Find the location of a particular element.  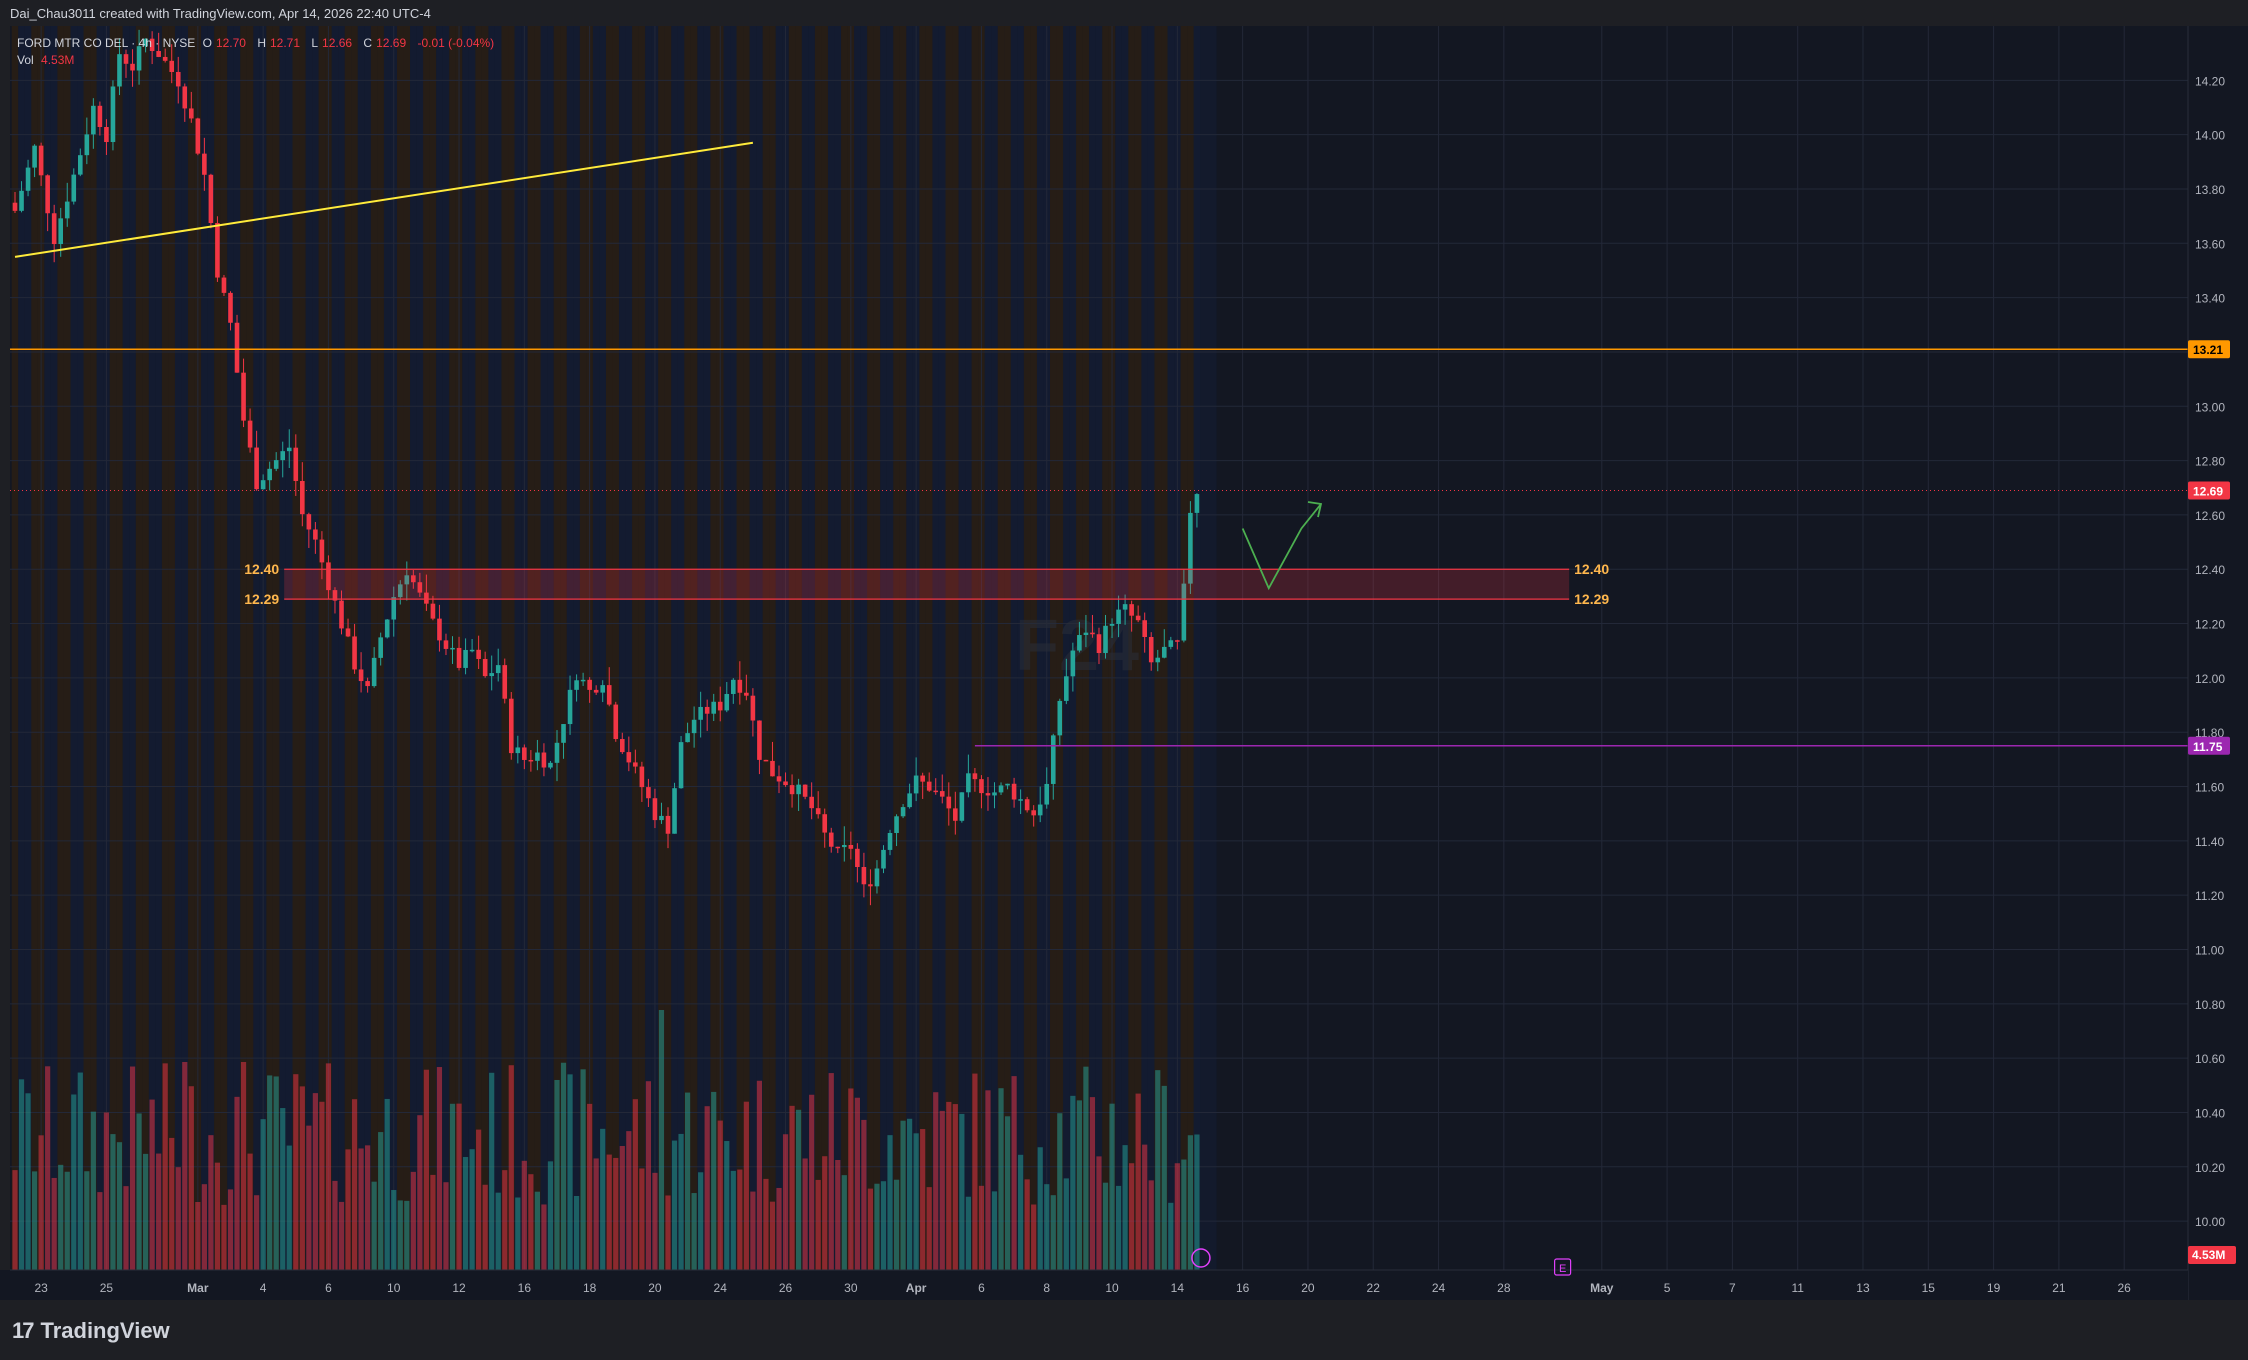

ohlc-high: H 12.71 is located at coordinates (280, 43).